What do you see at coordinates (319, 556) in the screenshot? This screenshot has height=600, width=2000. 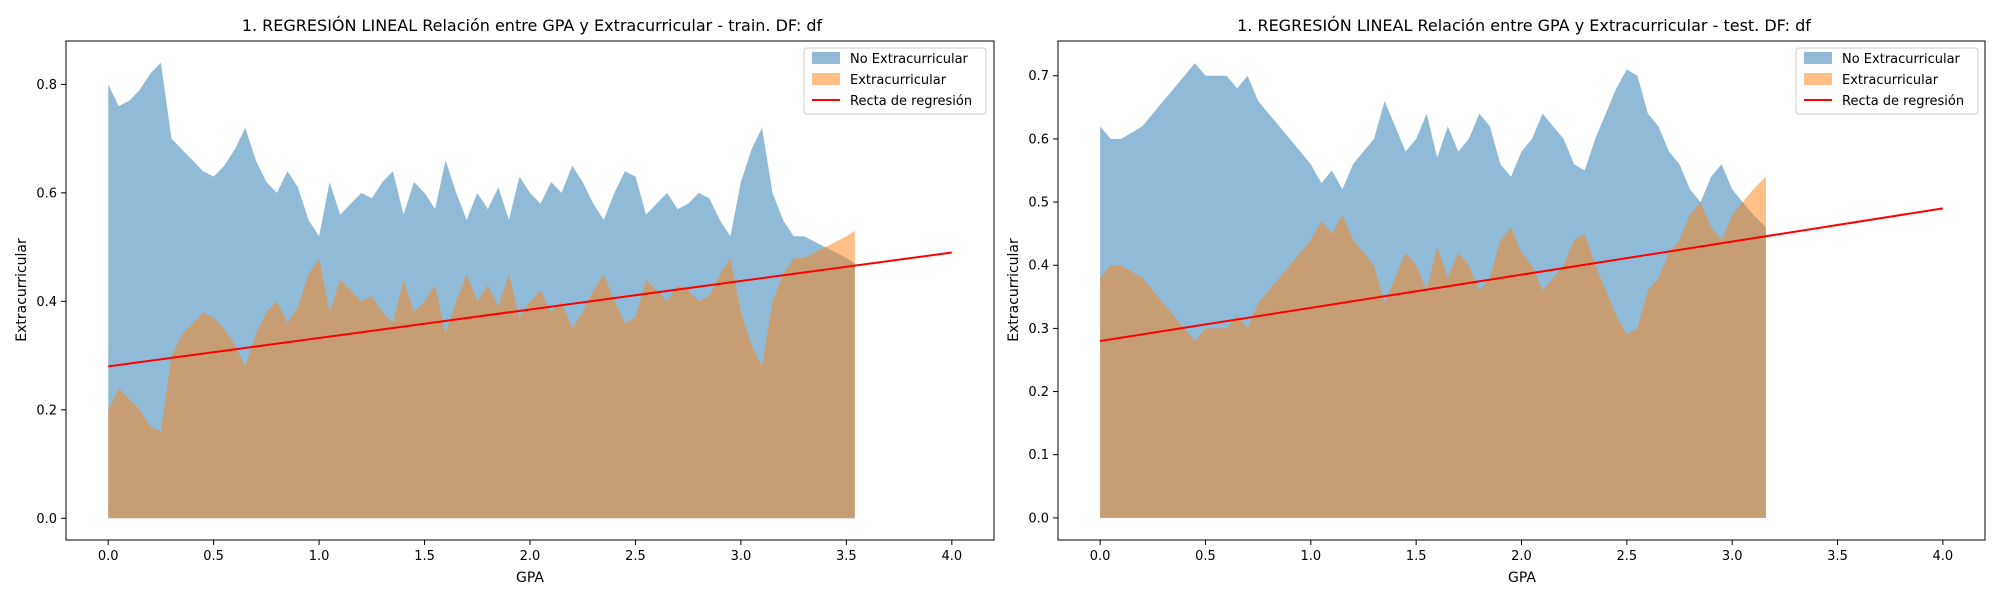 I see `train-x-tick-label: 1.0` at bounding box center [319, 556].